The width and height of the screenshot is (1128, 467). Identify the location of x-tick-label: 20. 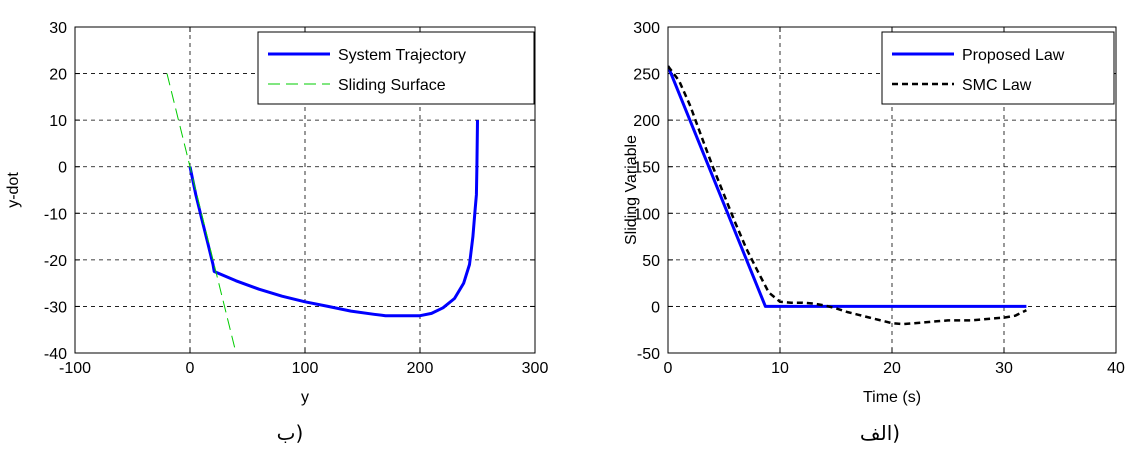
(892, 368).